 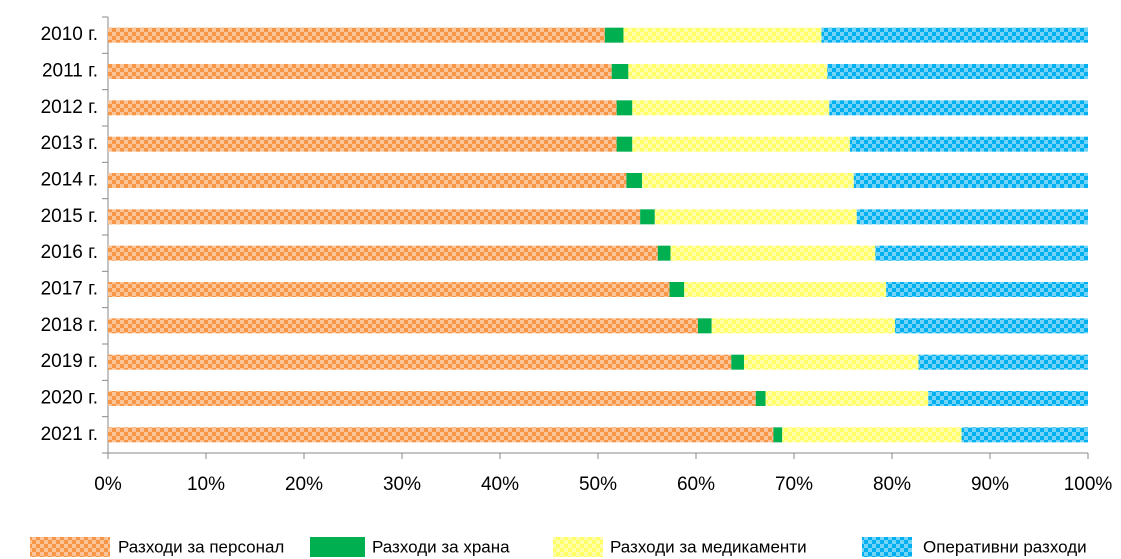 What do you see at coordinates (794, 484) in the screenshot?
I see `x-tick-label: 70%` at bounding box center [794, 484].